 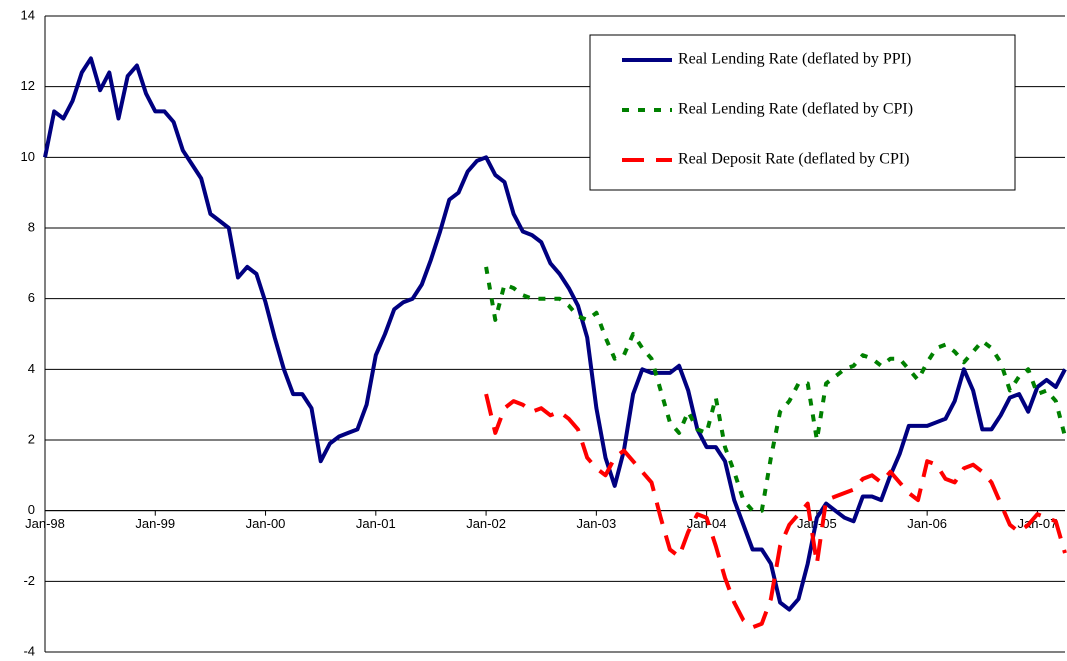 What do you see at coordinates (376, 523) in the screenshot?
I see `x-tick-label: Jan-01` at bounding box center [376, 523].